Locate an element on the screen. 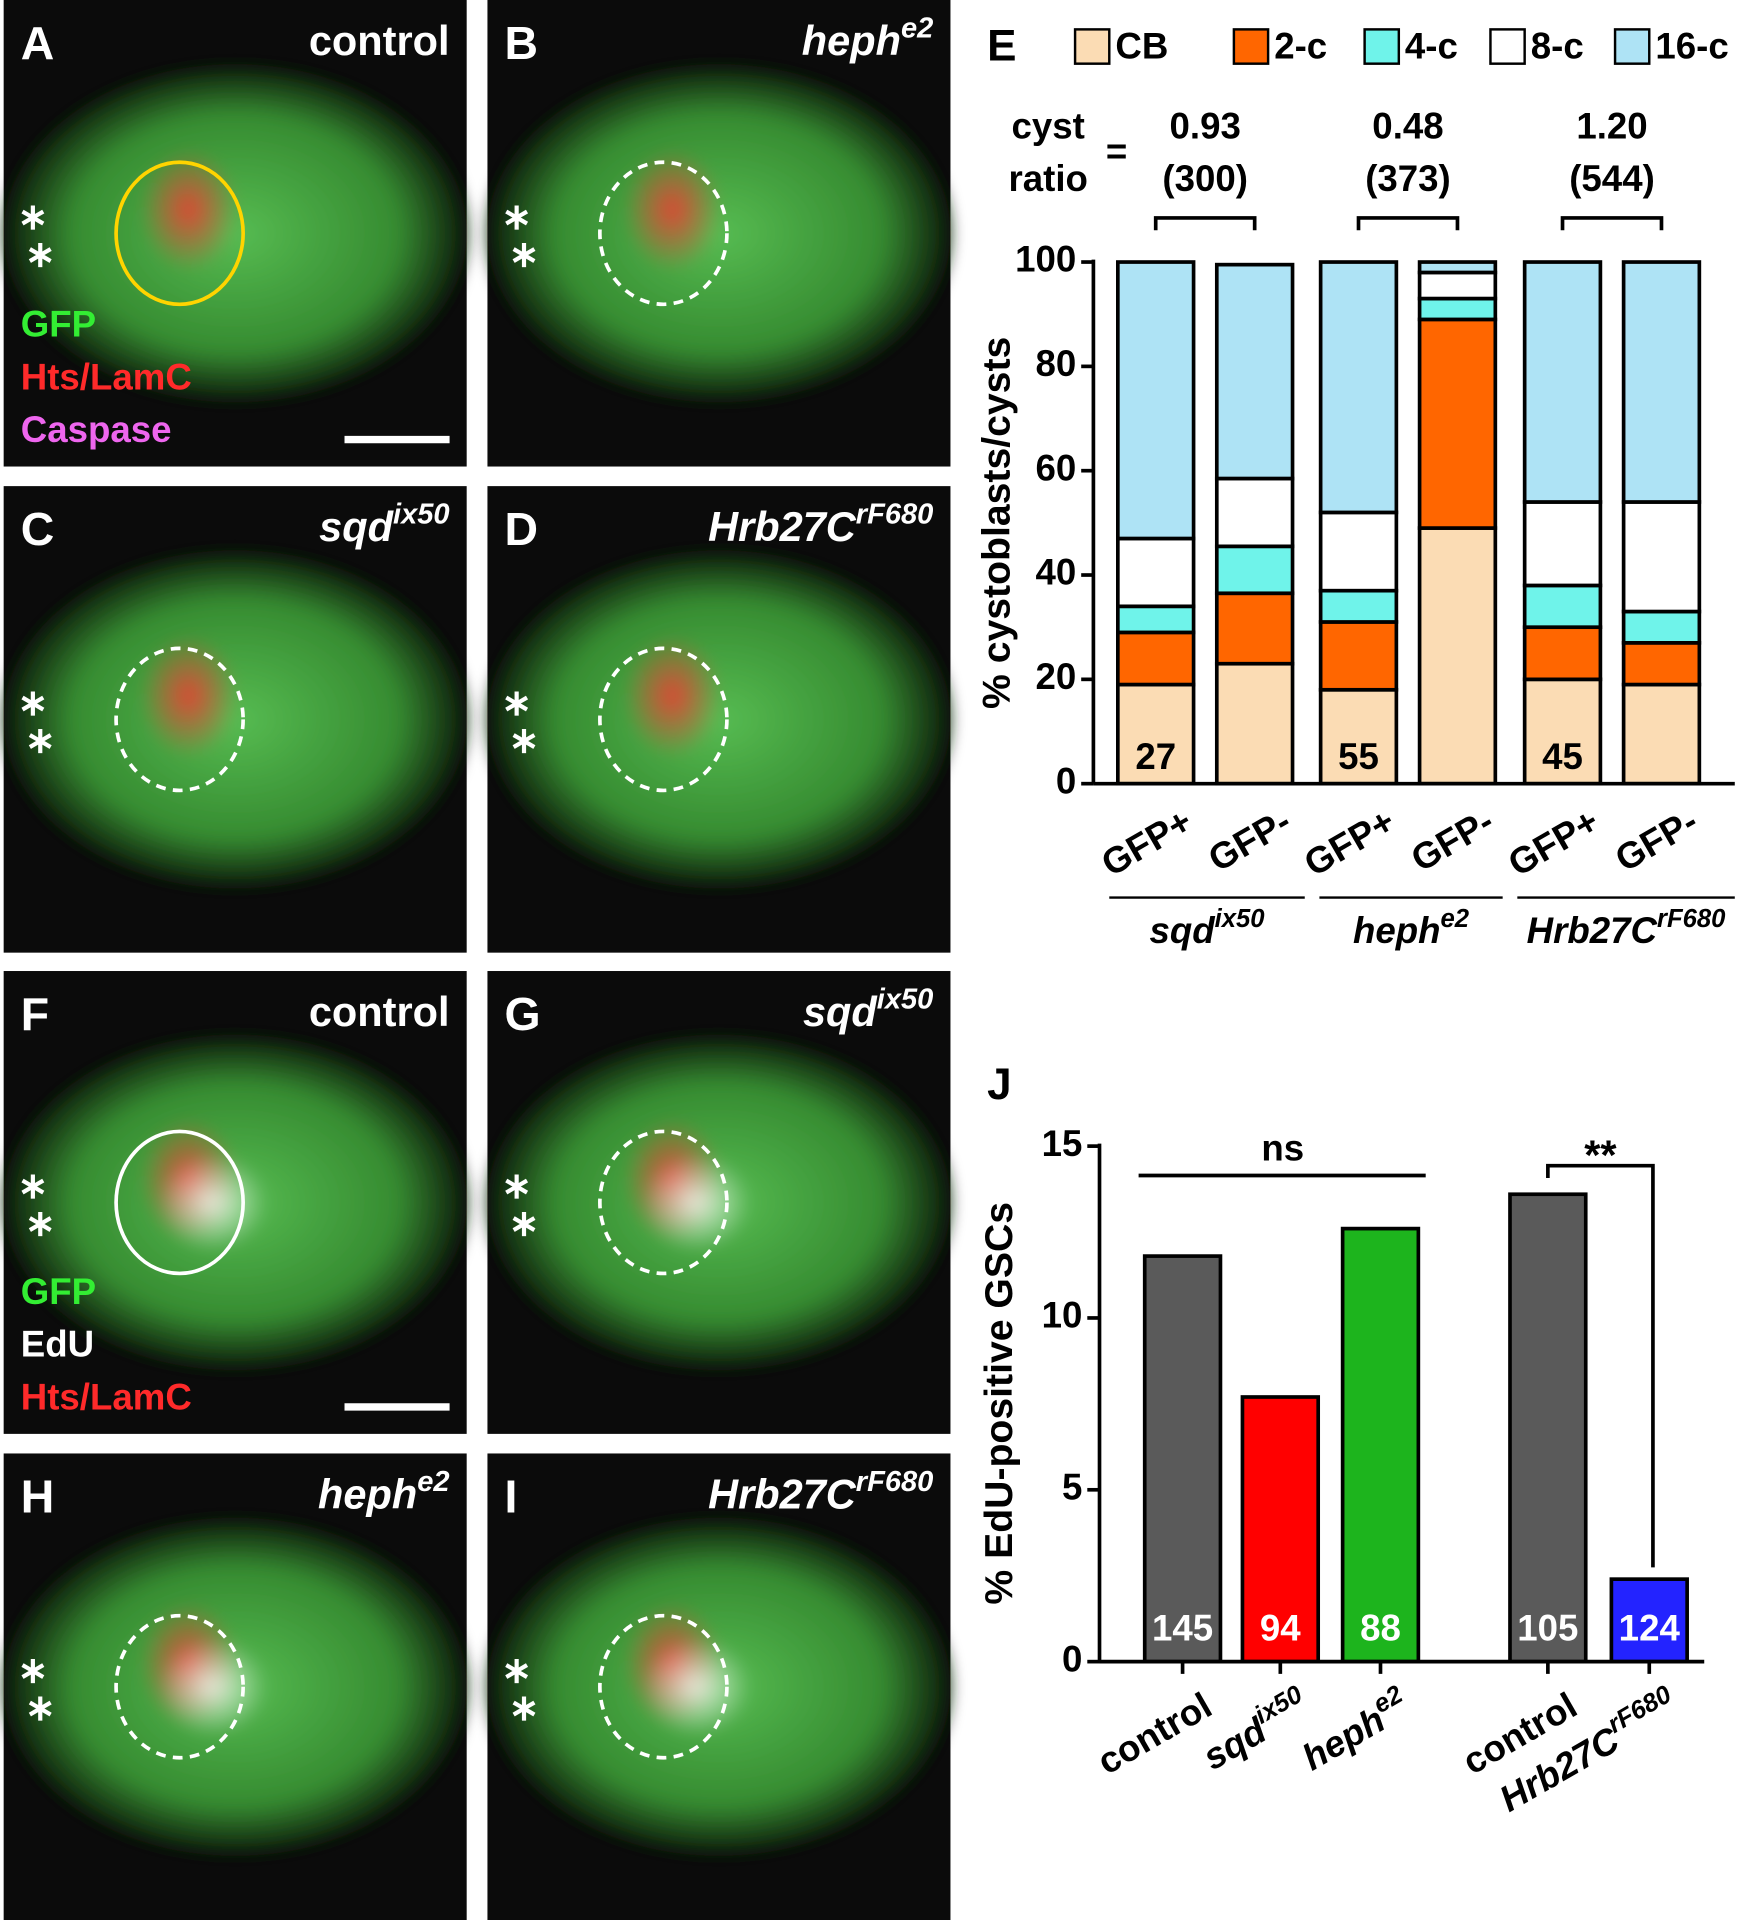 The width and height of the screenshot is (1747, 1920). legend-label: CB is located at coordinates (1141, 46).